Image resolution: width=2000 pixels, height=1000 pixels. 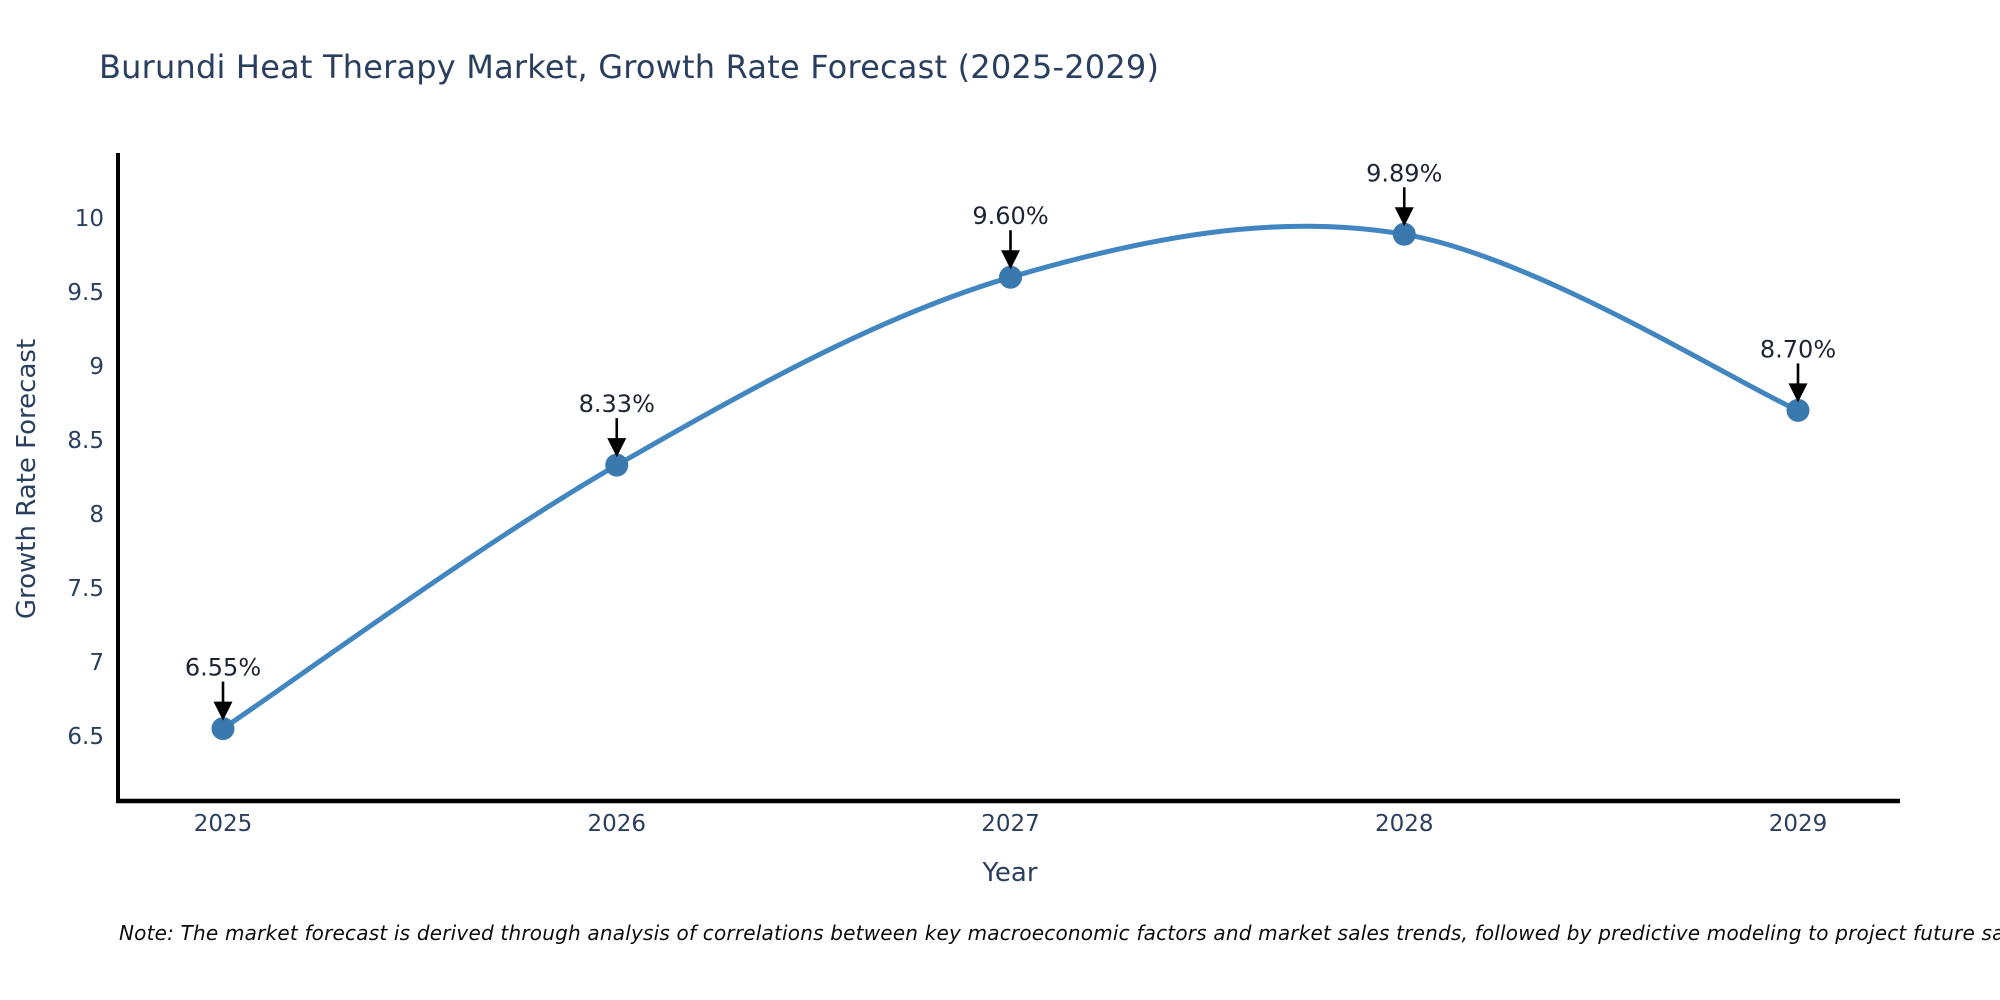 What do you see at coordinates (223, 668) in the screenshot?
I see `data-point-value-label: 6.55%` at bounding box center [223, 668].